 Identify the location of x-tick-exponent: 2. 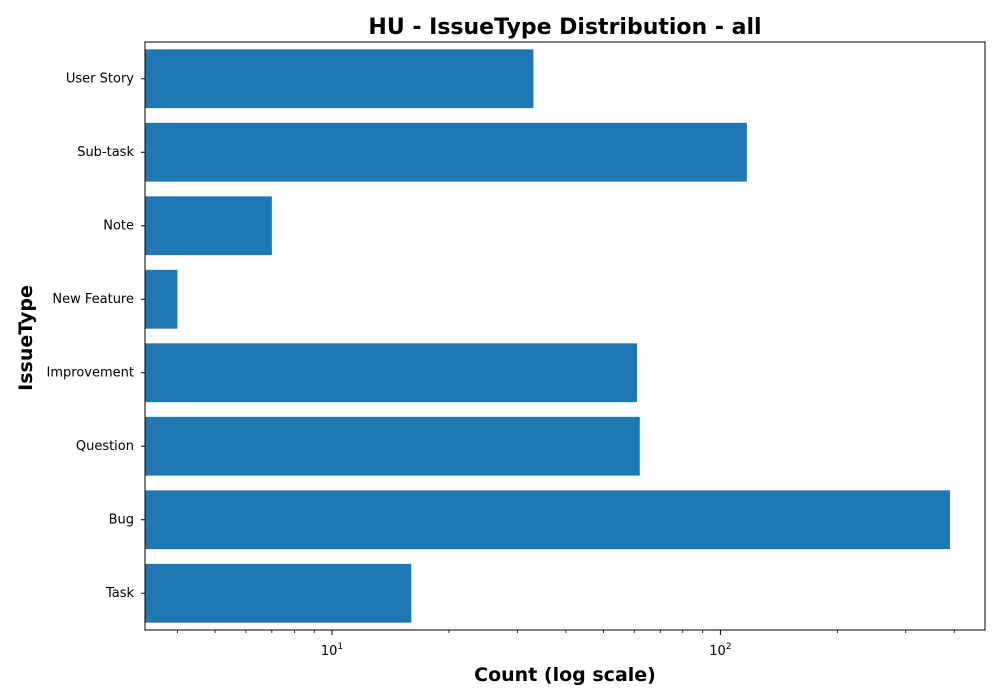
(729, 647).